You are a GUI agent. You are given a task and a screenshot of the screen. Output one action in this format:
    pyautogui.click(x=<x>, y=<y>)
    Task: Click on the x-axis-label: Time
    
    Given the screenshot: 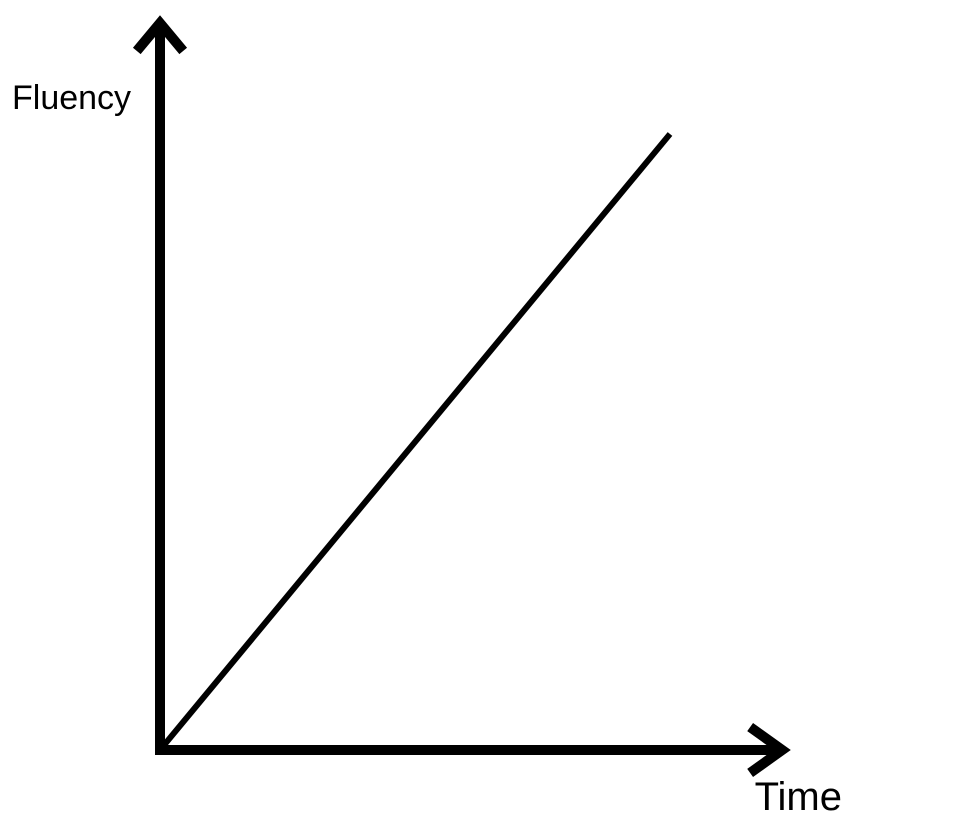 What is the action you would take?
    pyautogui.click(x=798, y=797)
    